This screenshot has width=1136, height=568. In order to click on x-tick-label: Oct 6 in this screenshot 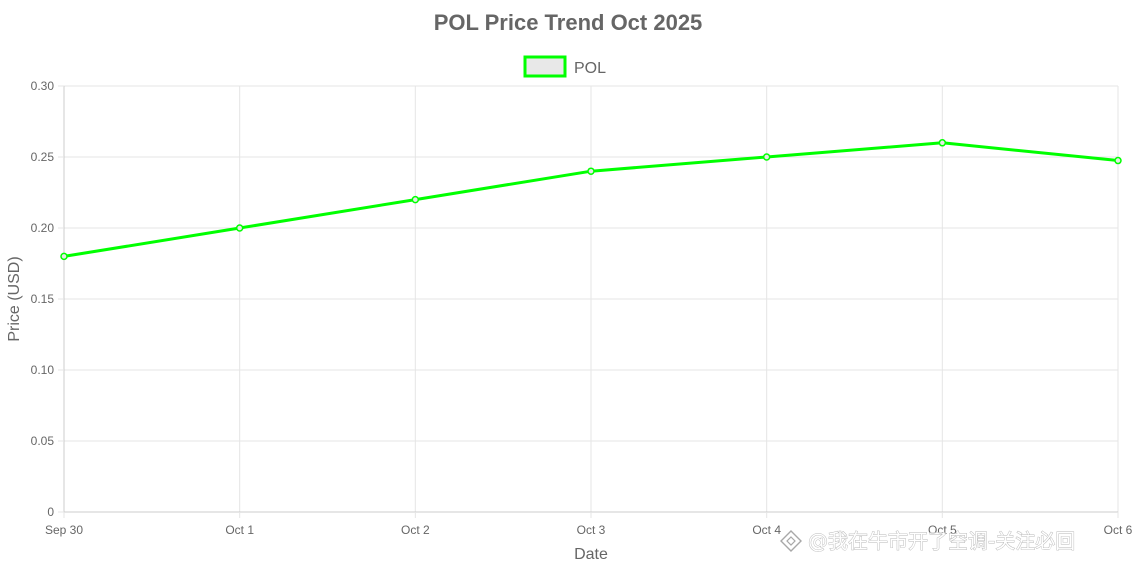, I will do `click(1118, 530)`.